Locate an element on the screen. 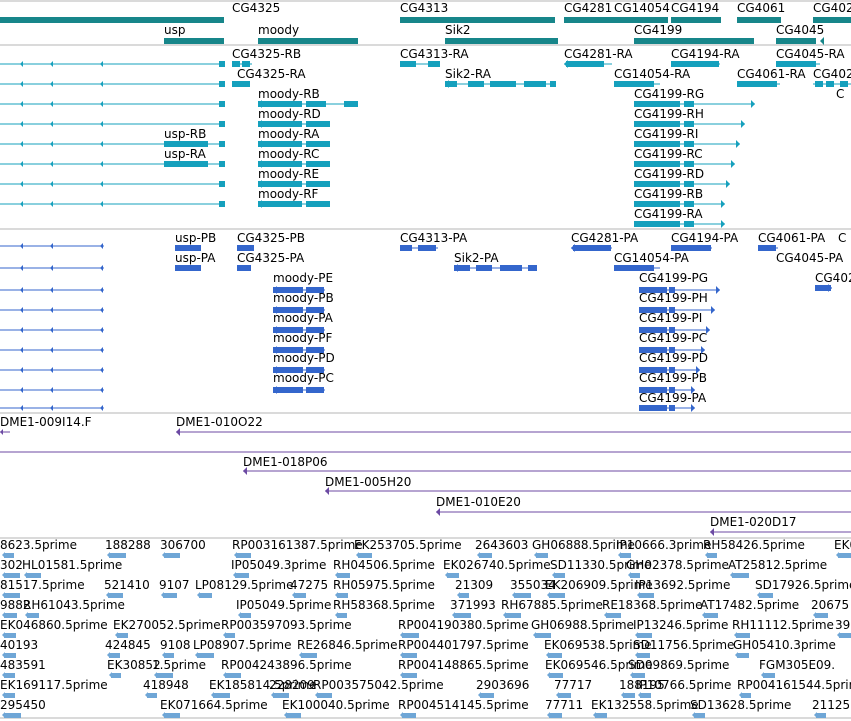  est-label: 188195 is located at coordinates (642, 685).